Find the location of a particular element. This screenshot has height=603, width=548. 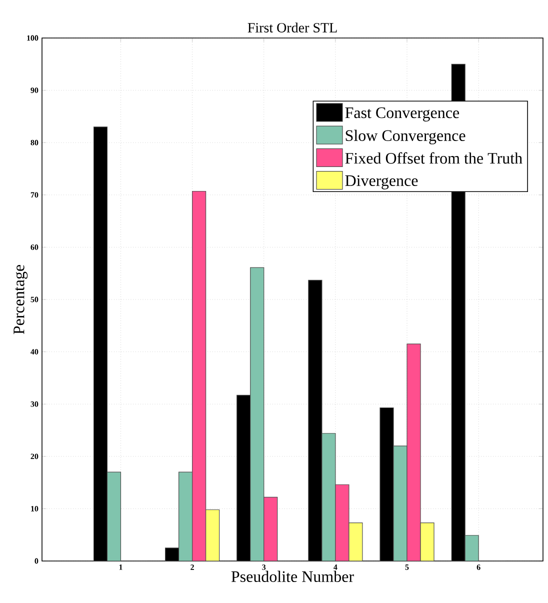

y-tick-label: 20 is located at coordinates (34, 457).